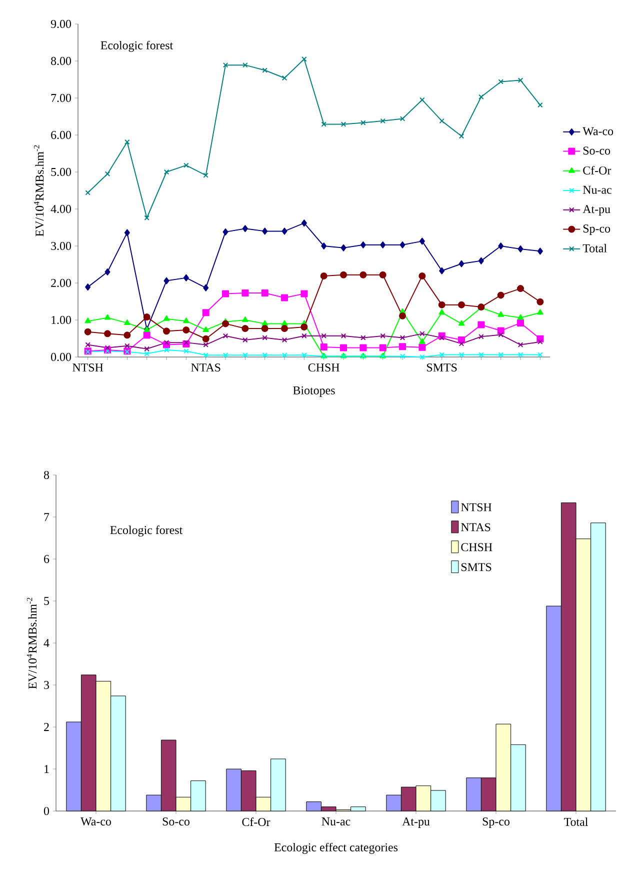 The width and height of the screenshot is (627, 894). Describe the element at coordinates (47, 811) in the screenshot. I see `y-tick-label: 0` at that location.